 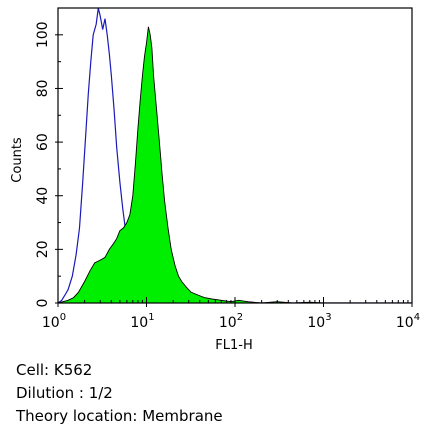 I want to click on y-tick-label: 40, so click(x=43, y=196).